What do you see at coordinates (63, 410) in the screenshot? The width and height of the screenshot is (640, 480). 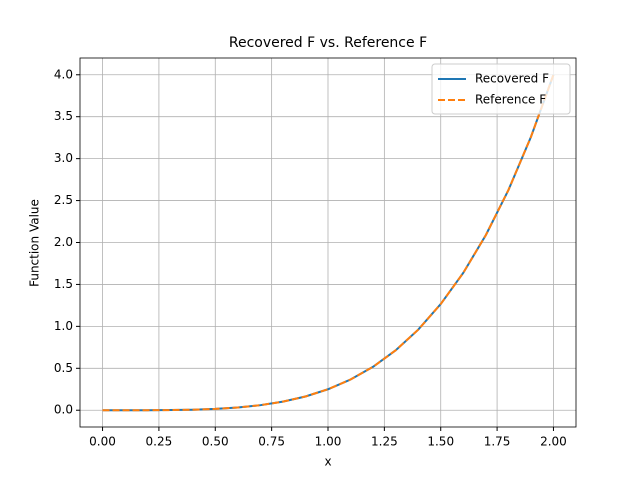 I see `y-tick-label: 0.0` at bounding box center [63, 410].